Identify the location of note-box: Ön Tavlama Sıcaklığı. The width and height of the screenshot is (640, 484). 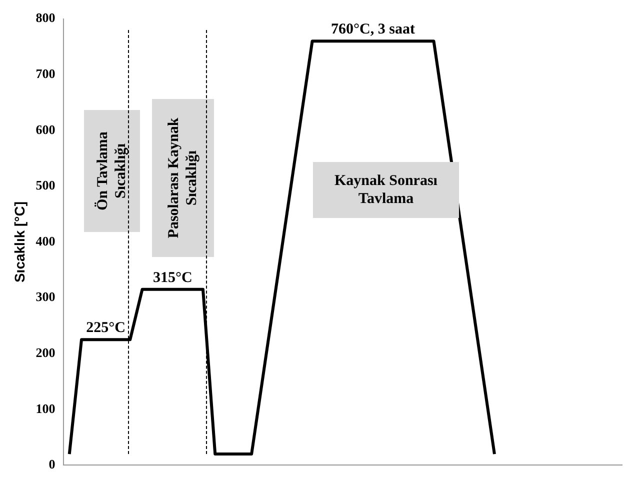
(112, 171).